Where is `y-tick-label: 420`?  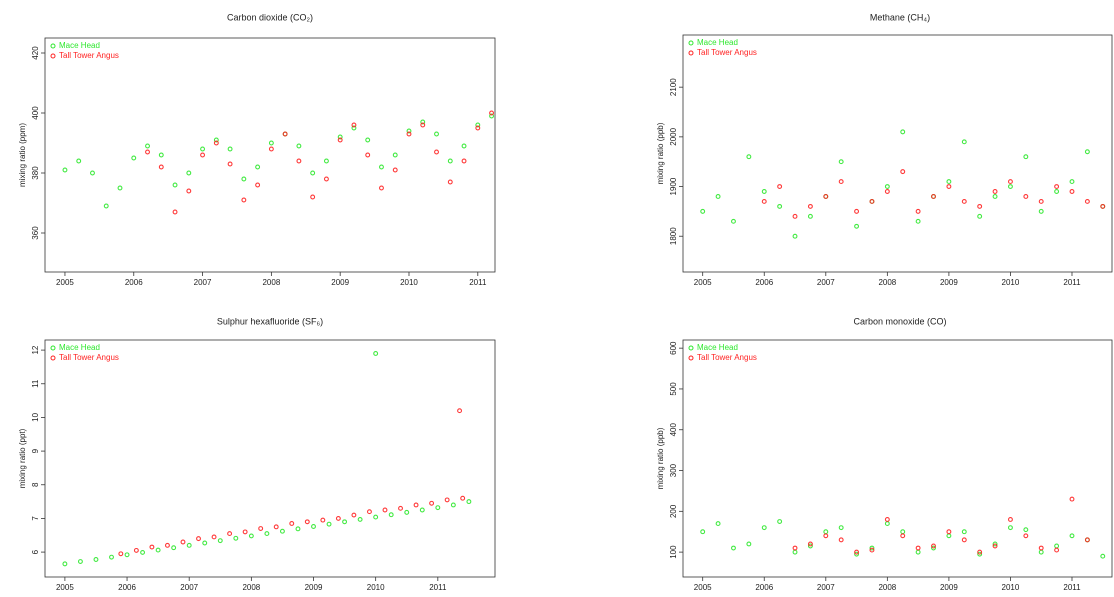 y-tick-label: 420 is located at coordinates (35, 53).